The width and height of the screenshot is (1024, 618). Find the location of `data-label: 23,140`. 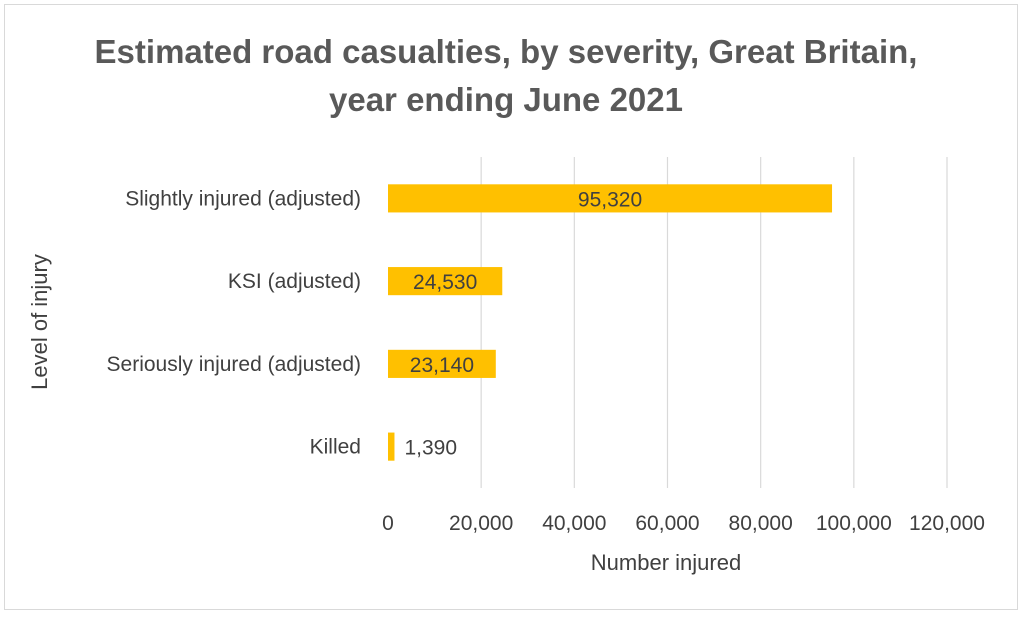

data-label: 23,140 is located at coordinates (442, 365).